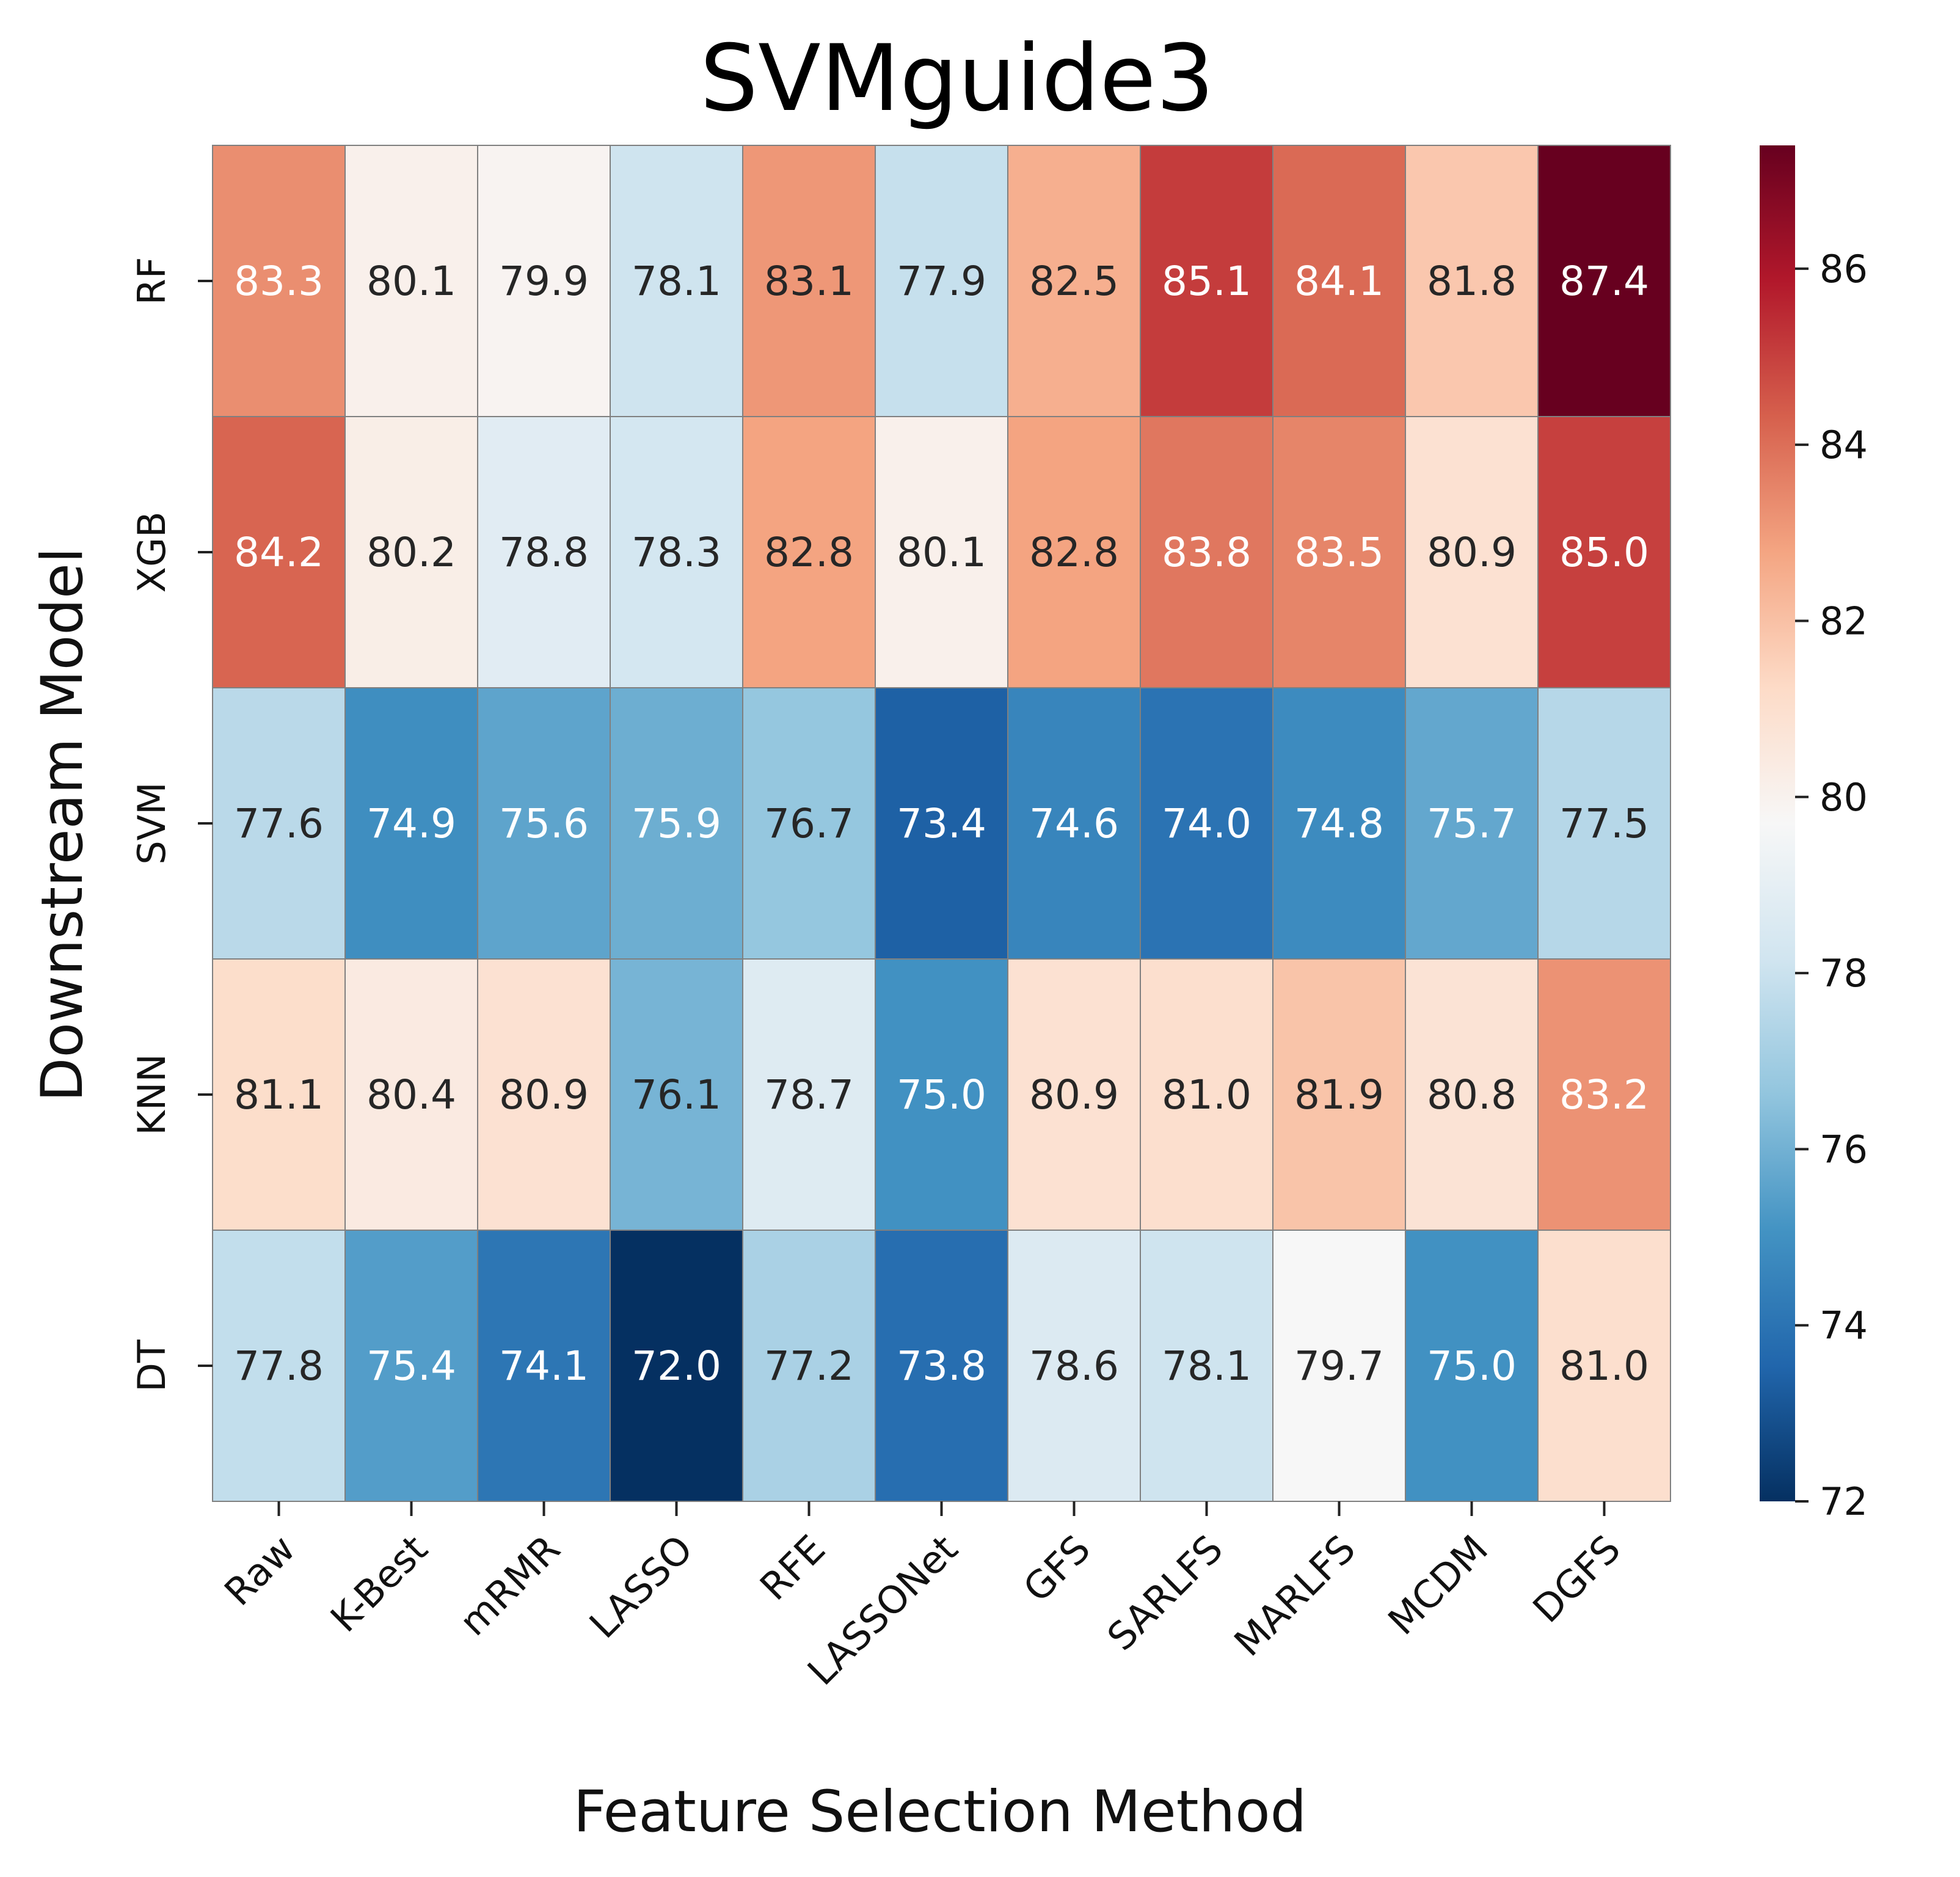 The height and width of the screenshot is (1877, 1960). I want to click on heatmap-cell-label: 72.0, so click(676, 1366).